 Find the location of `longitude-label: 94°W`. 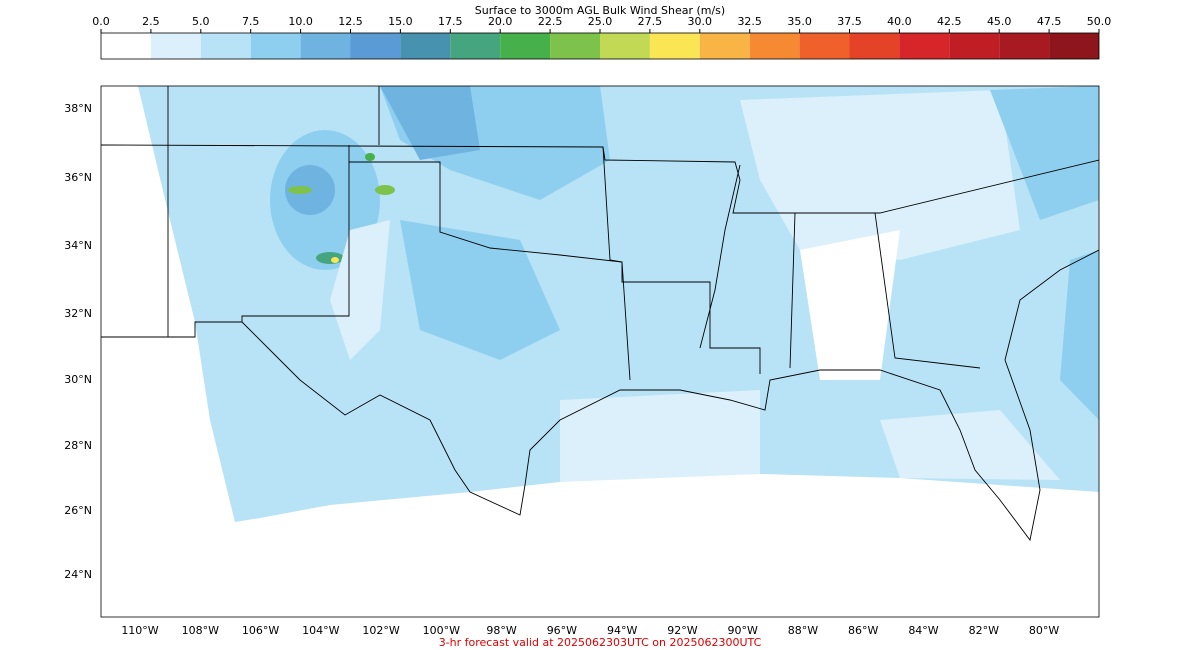

longitude-label: 94°W is located at coordinates (622, 630).